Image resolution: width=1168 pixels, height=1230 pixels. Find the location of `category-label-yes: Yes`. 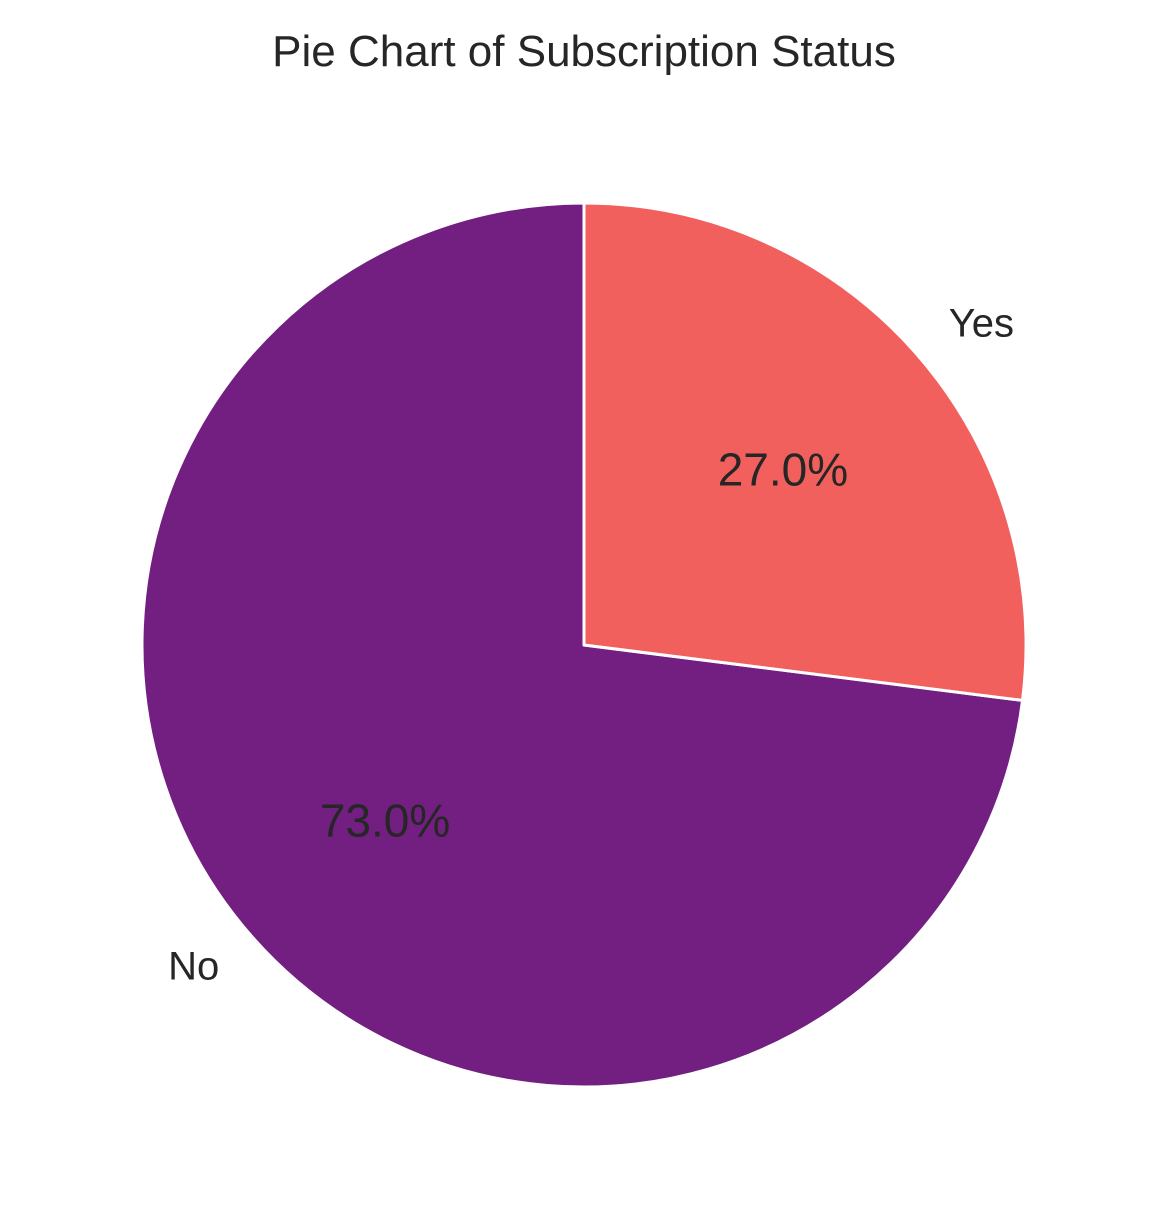

category-label-yes: Yes is located at coordinates (981, 323).